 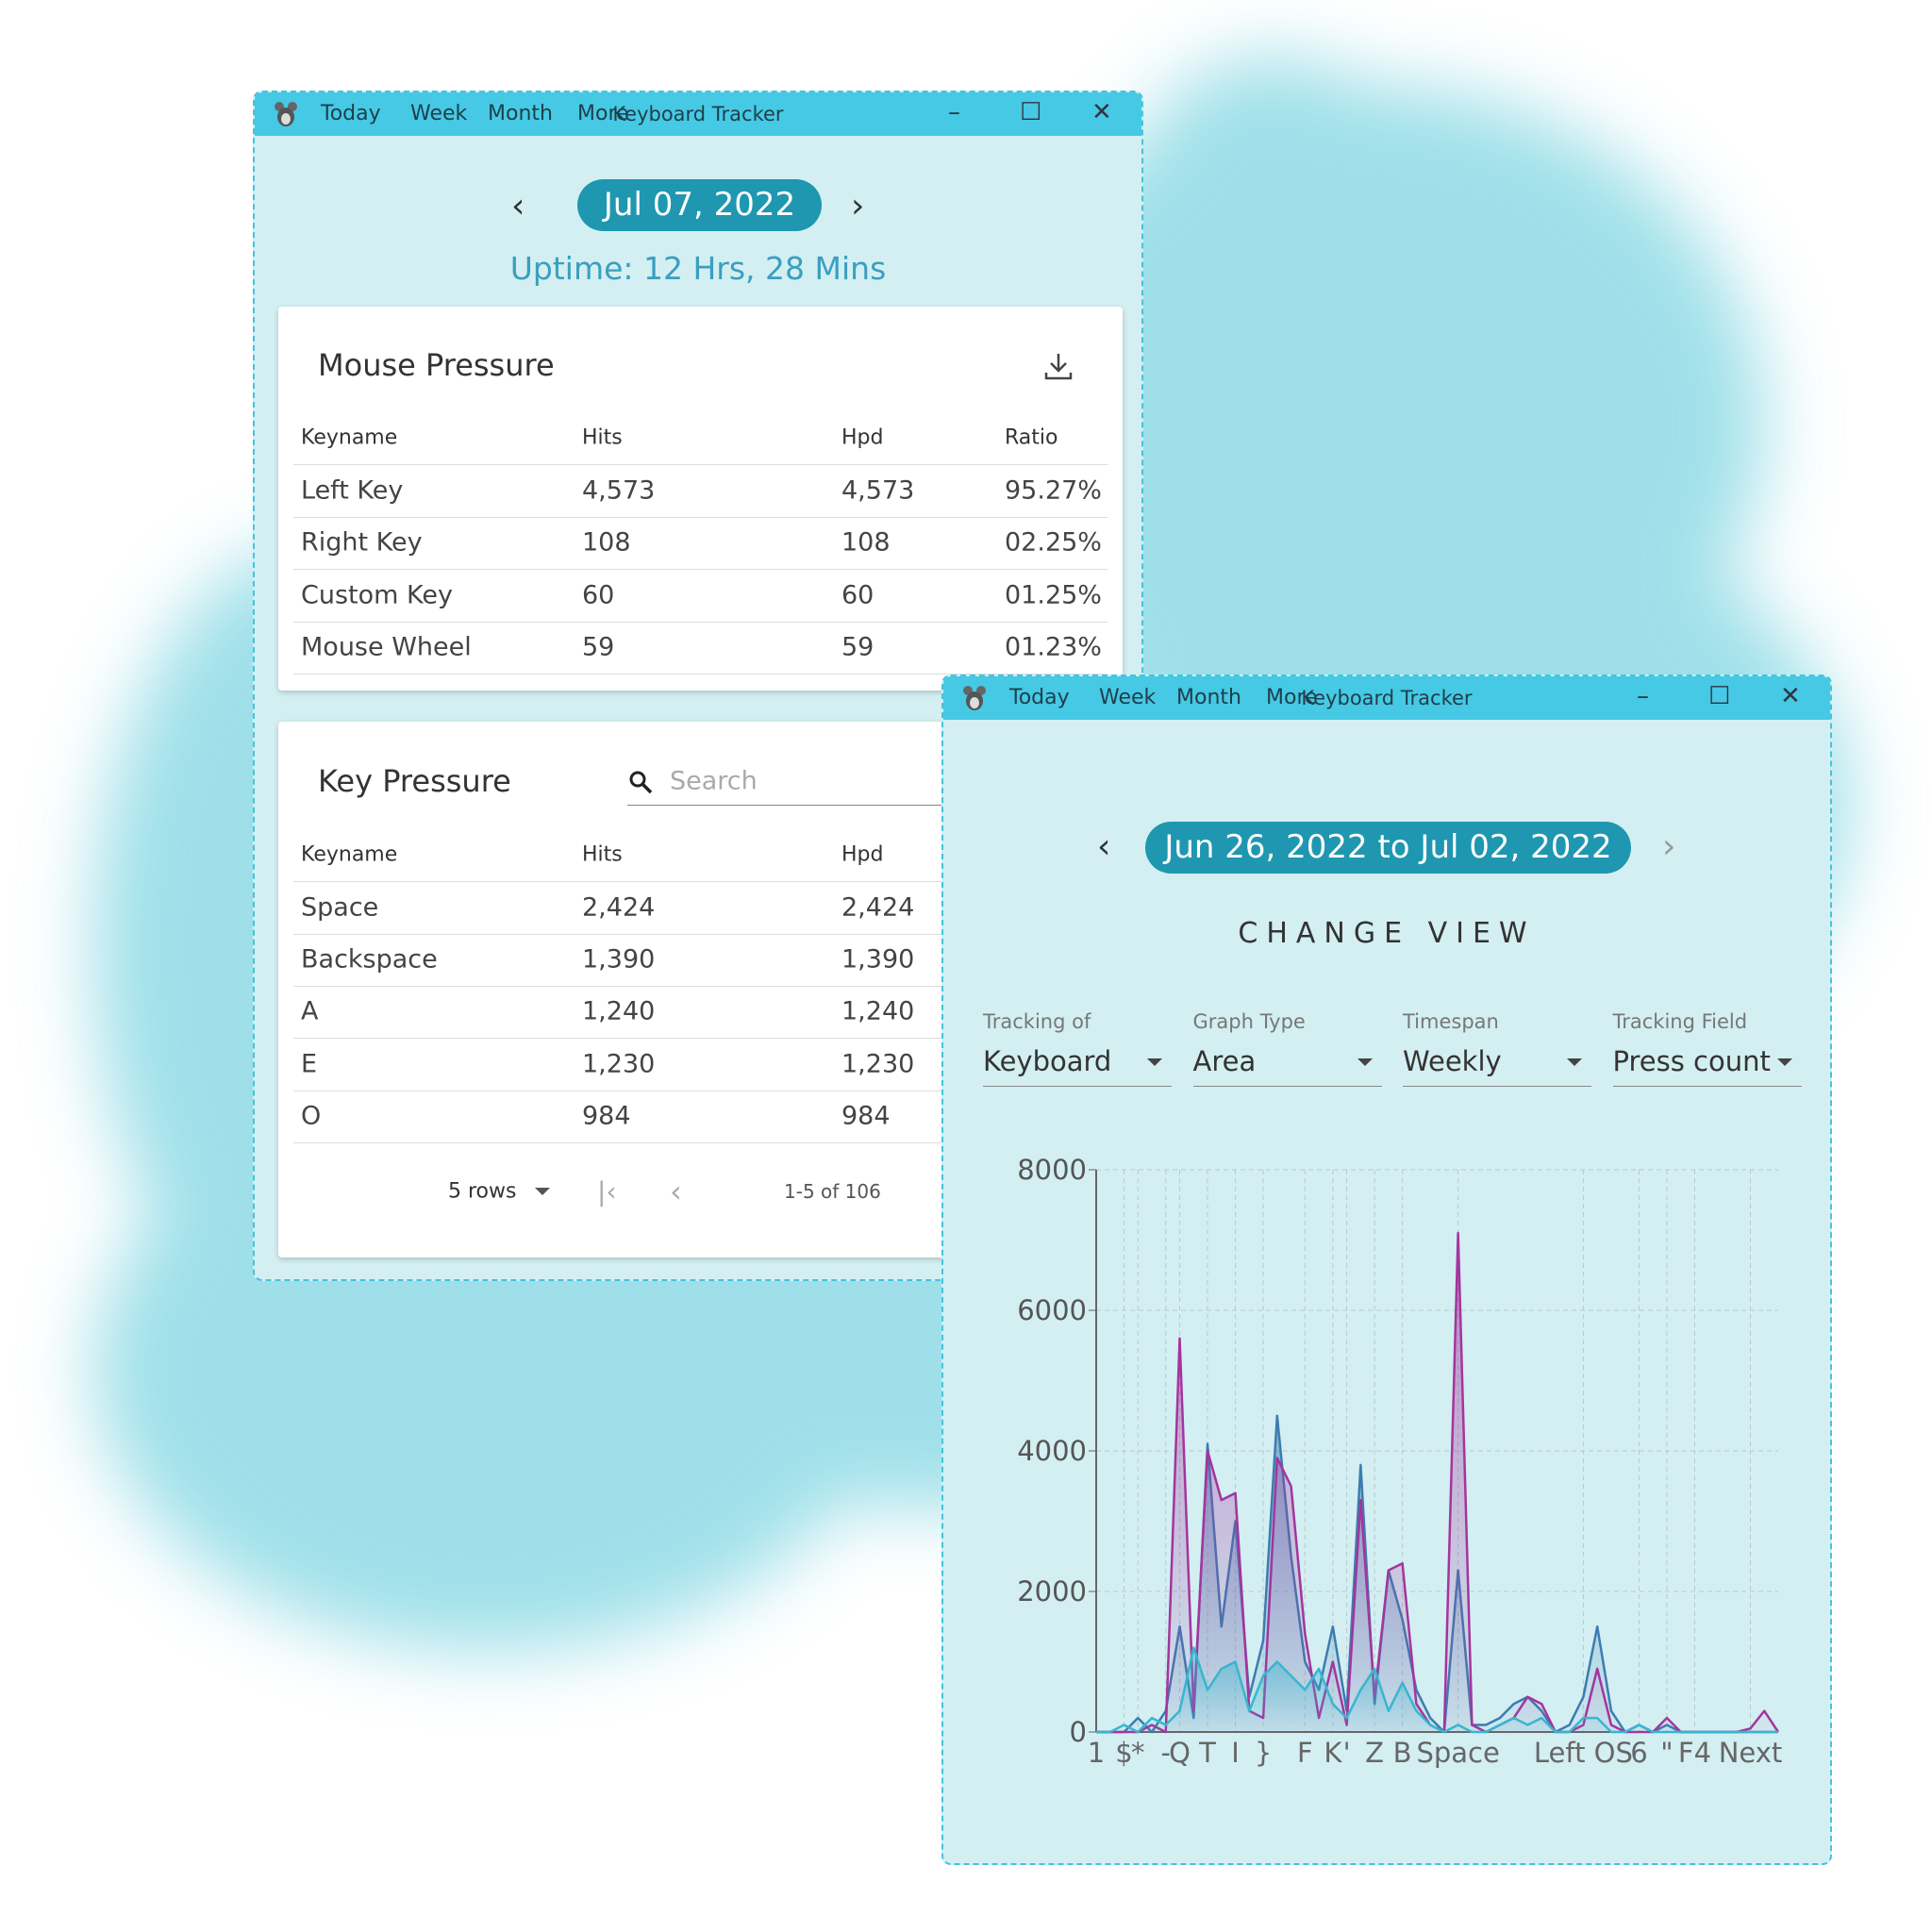 I want to click on download-icon, so click(x=1058, y=366).